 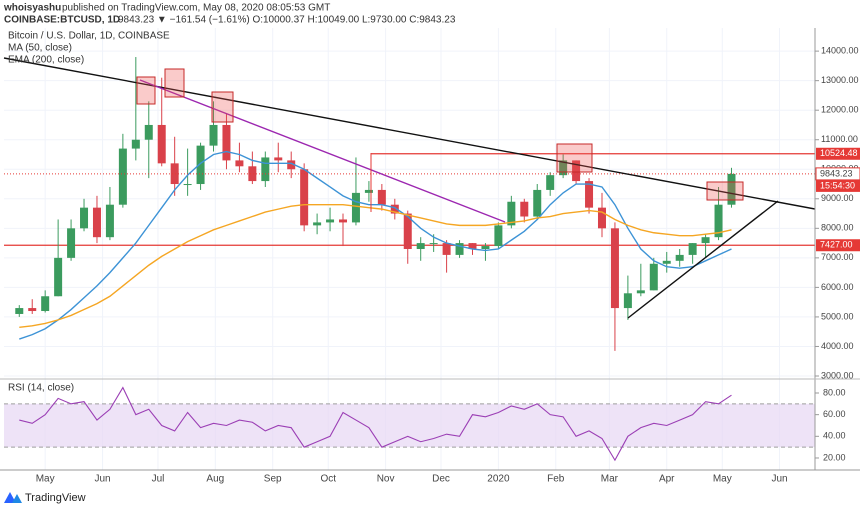 What do you see at coordinates (102, 479) in the screenshot?
I see `x-tick-label: Jun` at bounding box center [102, 479].